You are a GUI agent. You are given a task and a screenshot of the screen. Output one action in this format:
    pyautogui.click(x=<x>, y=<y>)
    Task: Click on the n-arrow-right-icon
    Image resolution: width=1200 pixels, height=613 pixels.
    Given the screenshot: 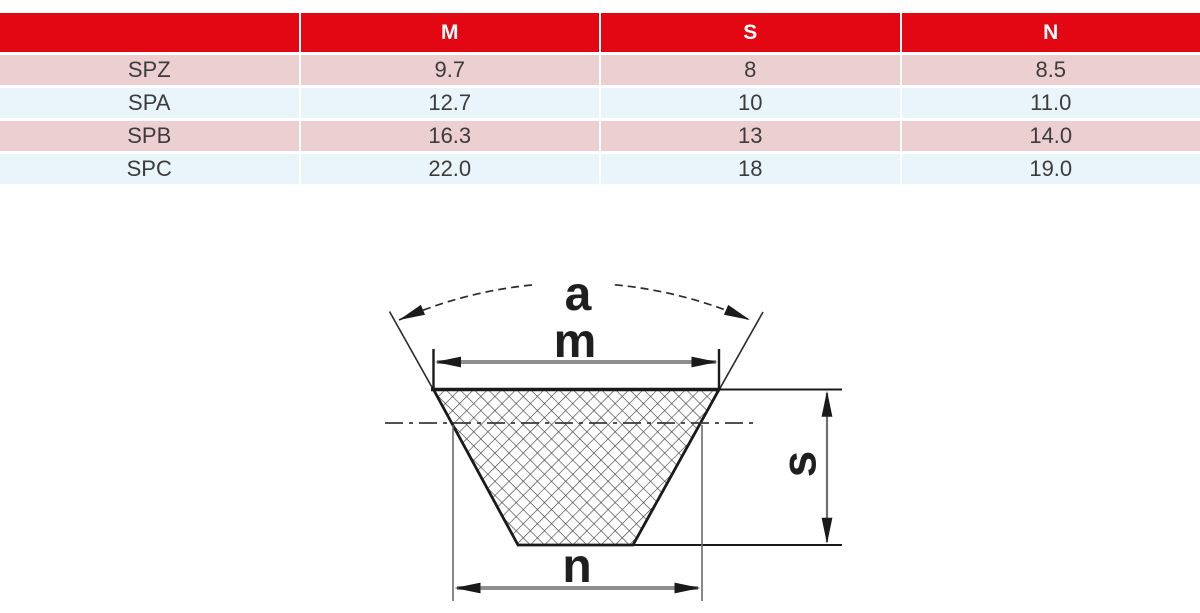 What is the action you would take?
    pyautogui.click(x=687, y=588)
    